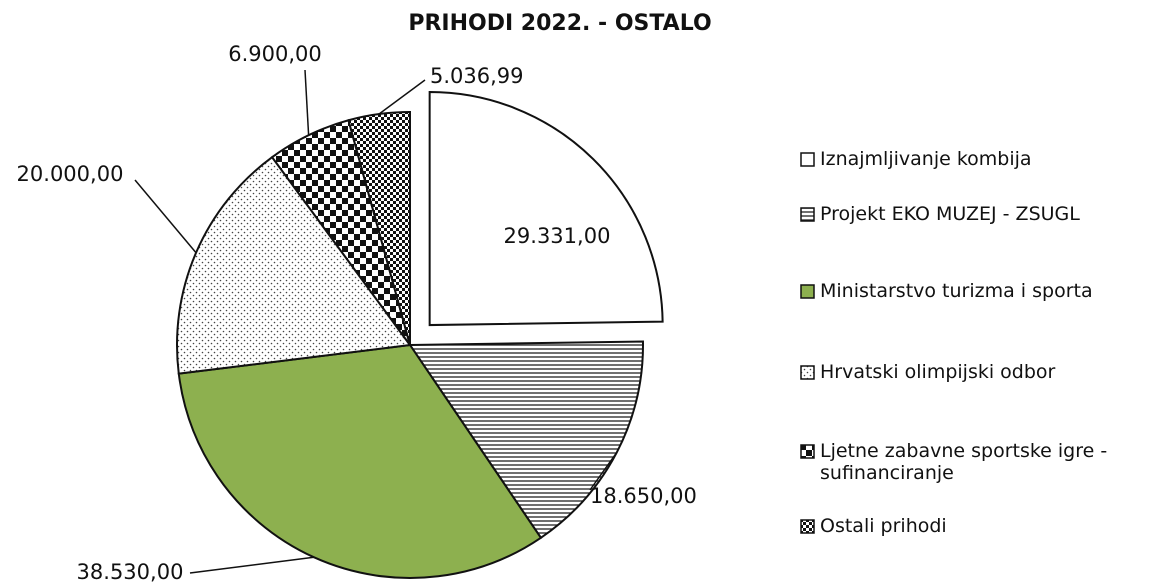 The height and width of the screenshot is (587, 1165). Describe the element at coordinates (559, 23) in the screenshot. I see `chart-title: PRIHODI 2022. - OSTALO` at that location.